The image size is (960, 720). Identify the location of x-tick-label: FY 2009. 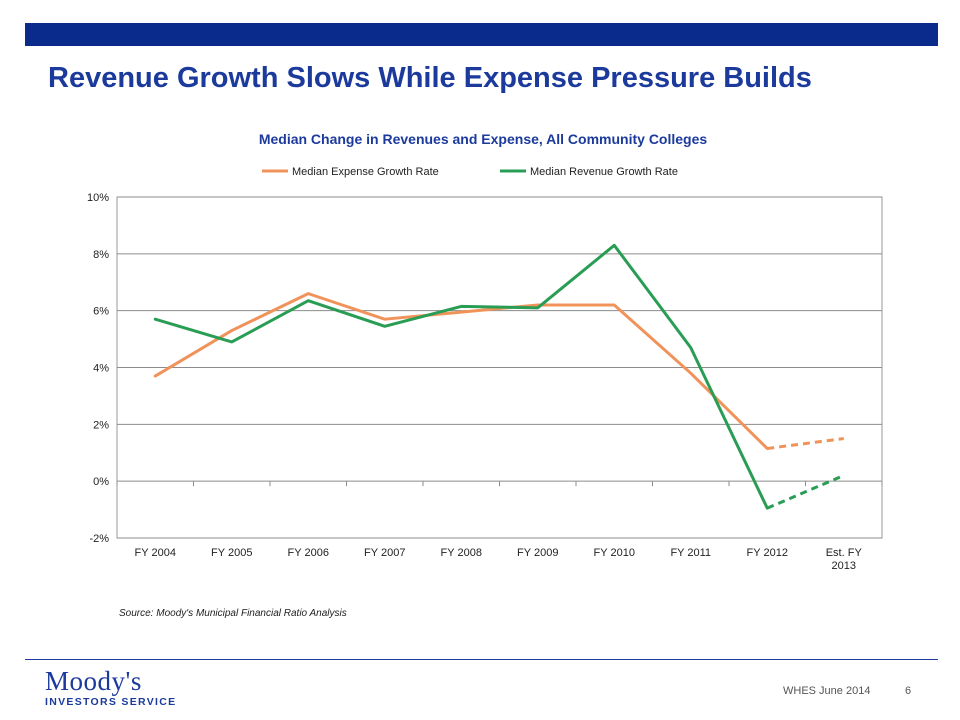
(537, 553).